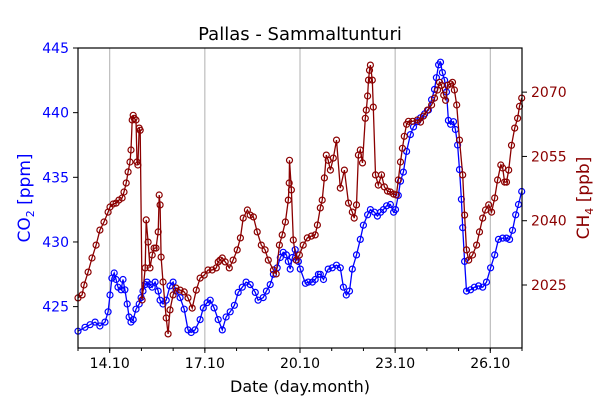  I want to click on y-axis-left-label: CO2 [ppm], so click(26, 197).